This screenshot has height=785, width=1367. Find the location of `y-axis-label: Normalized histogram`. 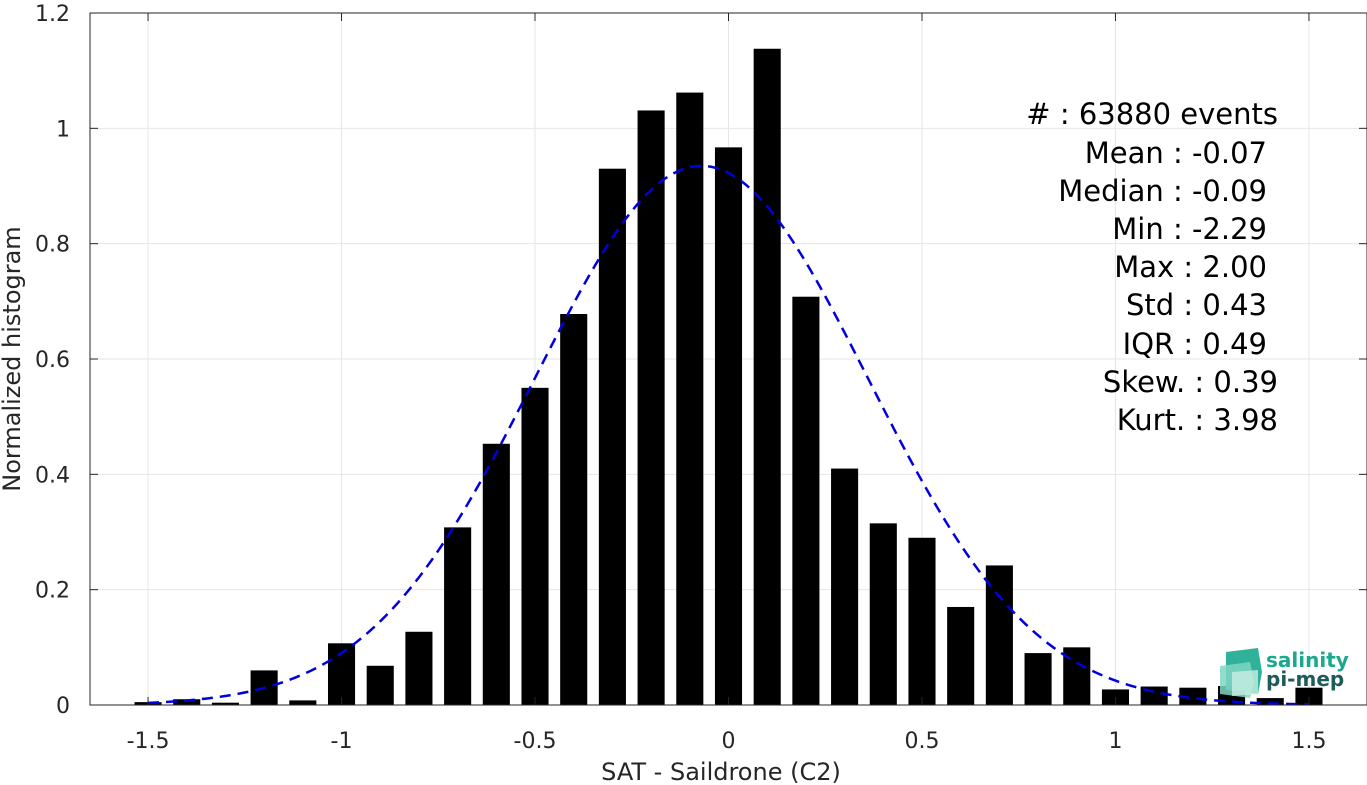

y-axis-label: Normalized histogram is located at coordinates (13, 358).